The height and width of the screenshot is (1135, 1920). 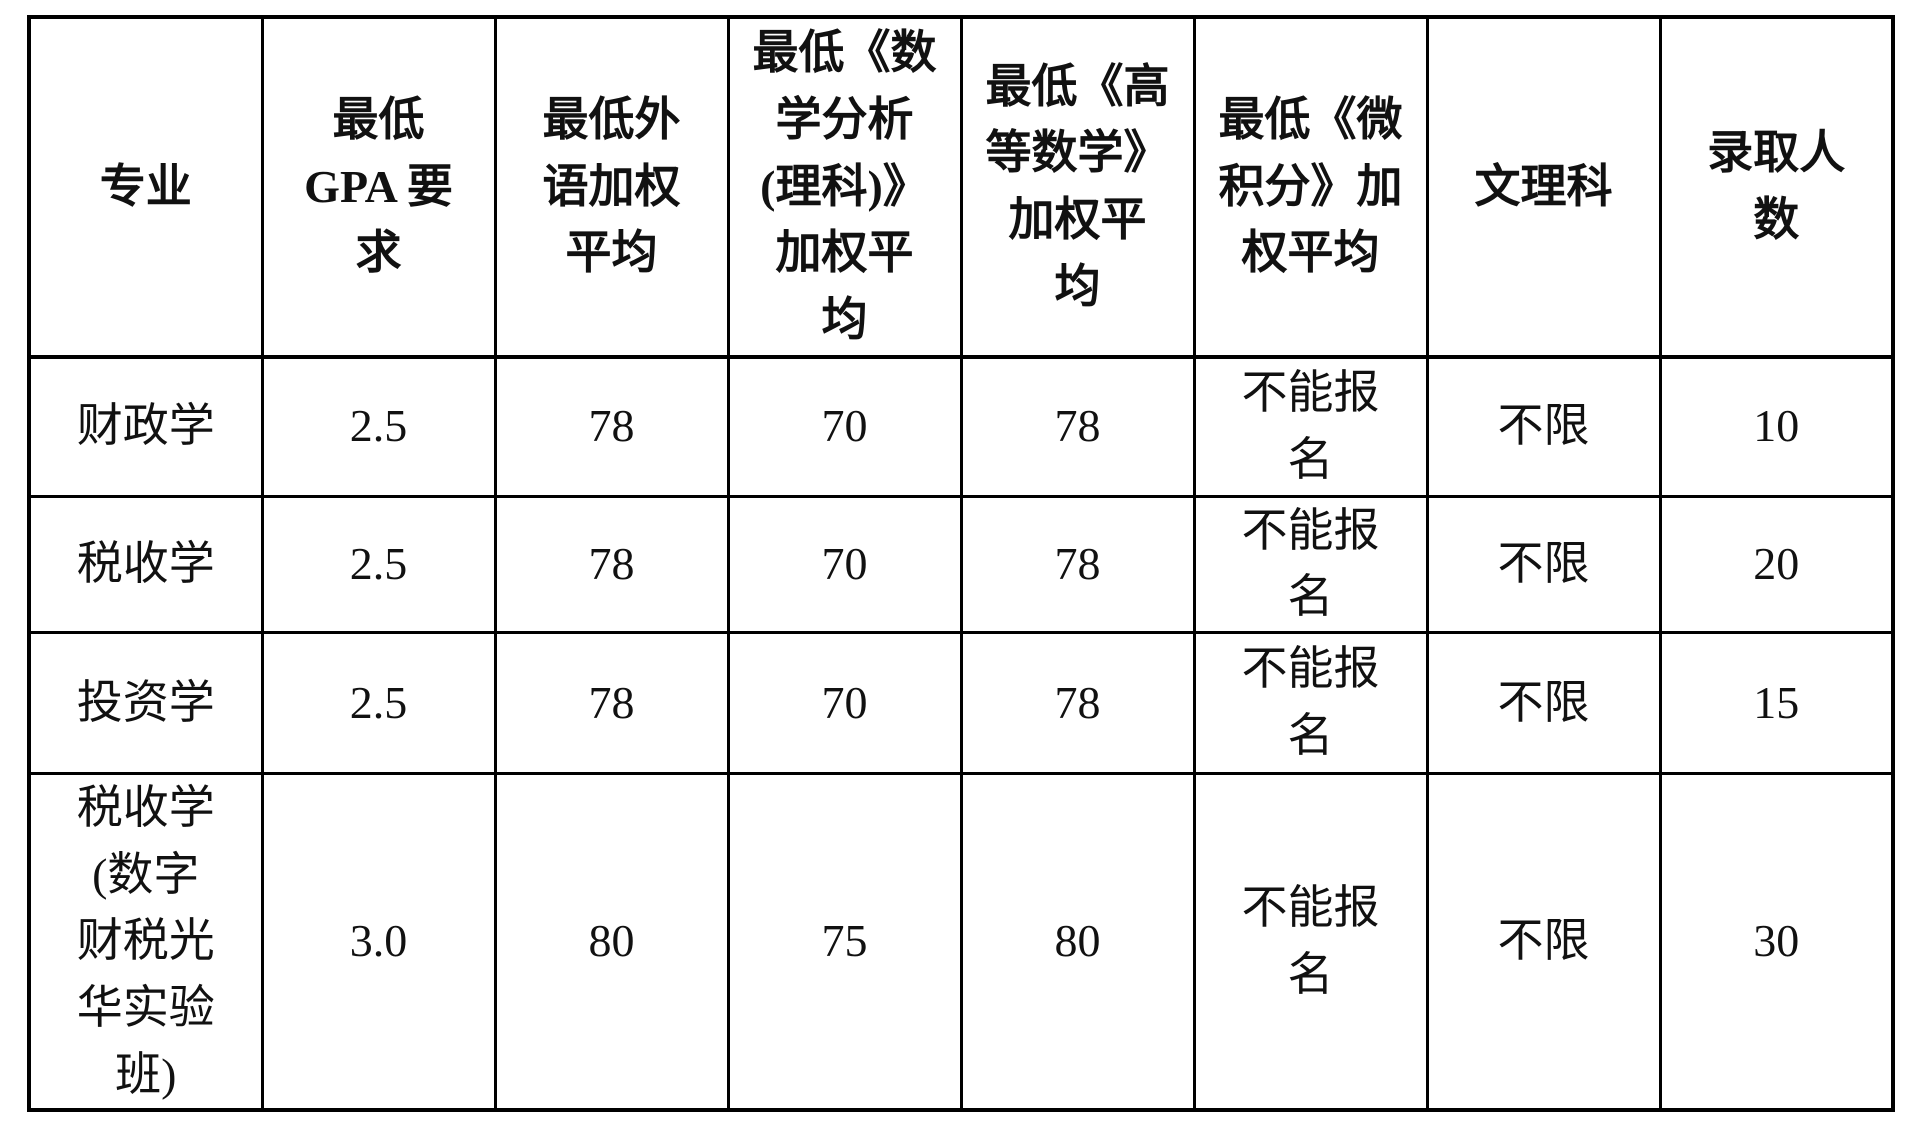 What do you see at coordinates (145, 426) in the screenshot?
I see `cell-major: 财政学` at bounding box center [145, 426].